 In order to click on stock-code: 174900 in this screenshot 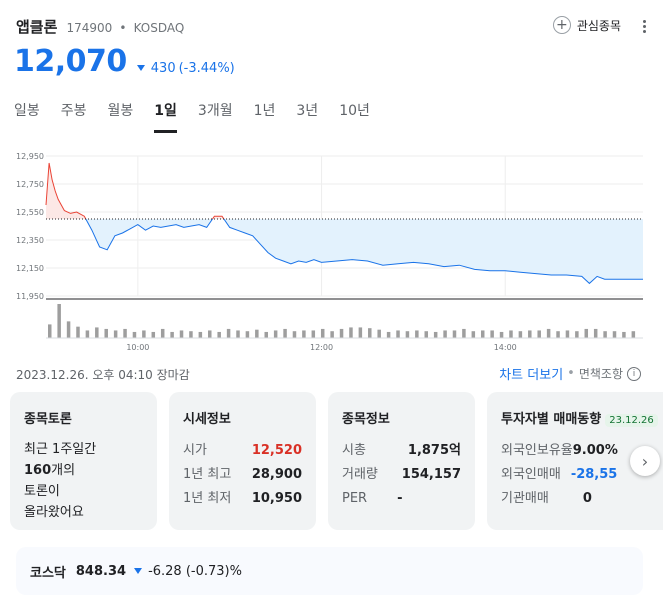, I will do `click(89, 28)`.